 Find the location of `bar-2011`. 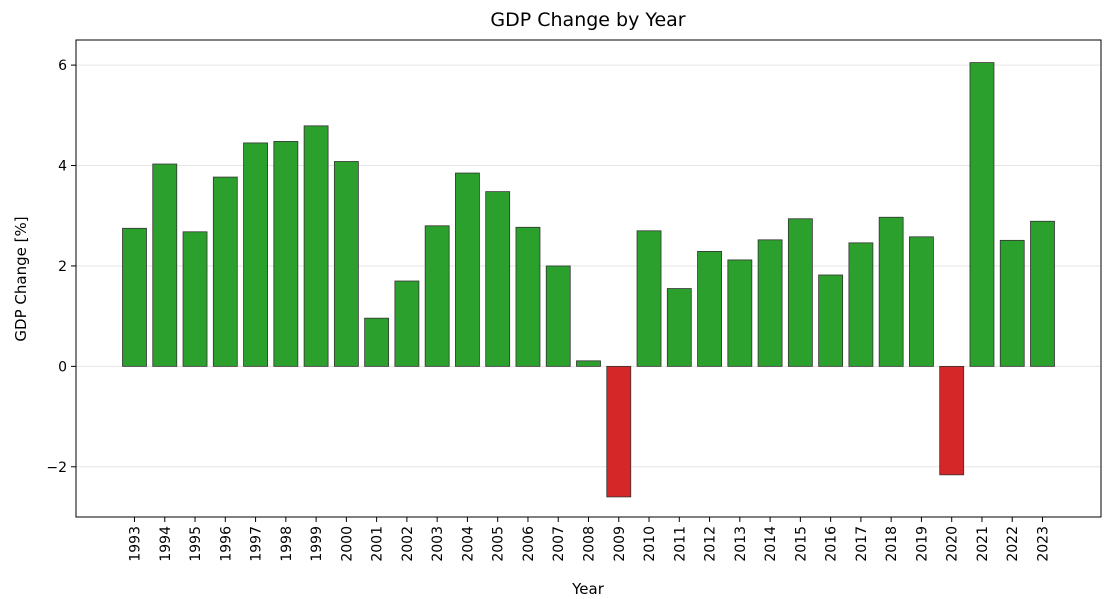

bar-2011 is located at coordinates (679, 327).